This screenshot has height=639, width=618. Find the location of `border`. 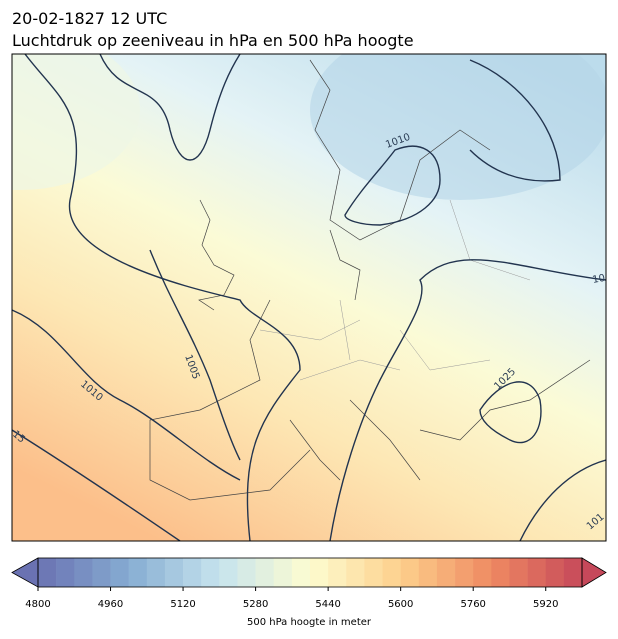

border is located at coordinates (395, 290).